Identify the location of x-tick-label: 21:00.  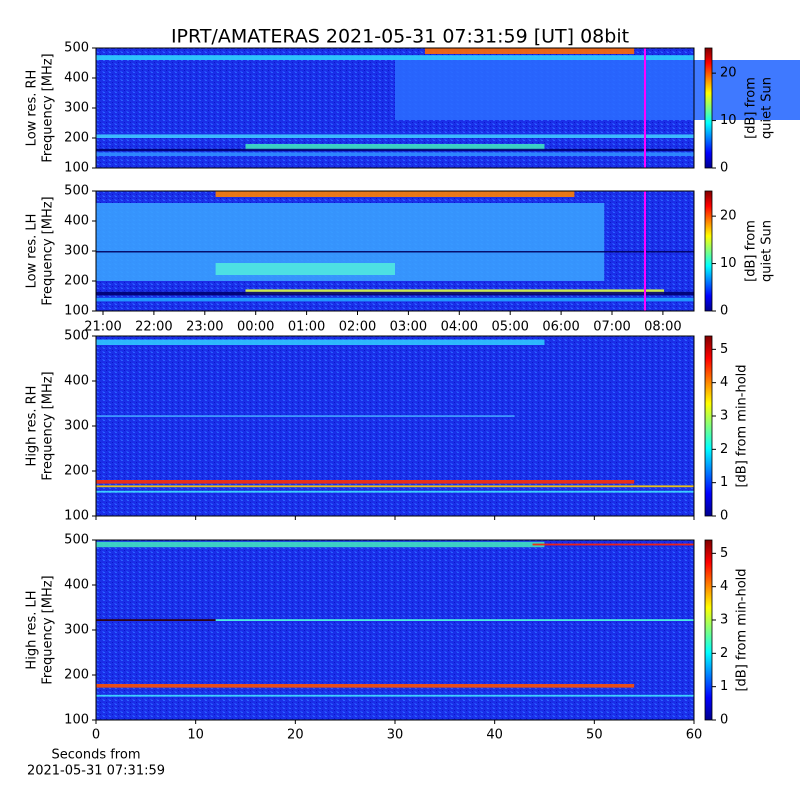
(102, 327).